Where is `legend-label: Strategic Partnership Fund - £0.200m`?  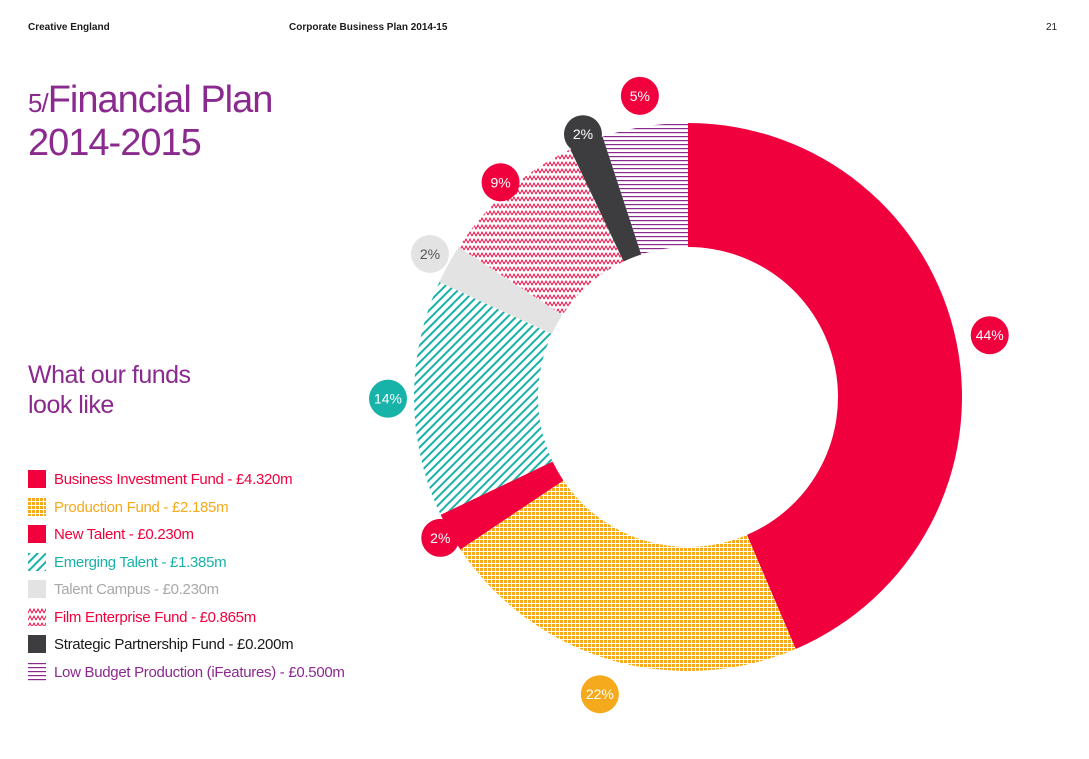
legend-label: Strategic Partnership Fund - £0.200m is located at coordinates (174, 644).